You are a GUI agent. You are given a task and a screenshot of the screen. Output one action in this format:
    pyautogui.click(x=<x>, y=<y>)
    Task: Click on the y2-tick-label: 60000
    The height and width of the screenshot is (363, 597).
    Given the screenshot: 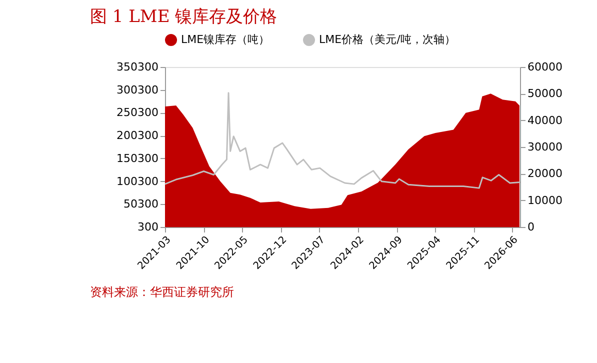 What is the action you would take?
    pyautogui.click(x=545, y=67)
    